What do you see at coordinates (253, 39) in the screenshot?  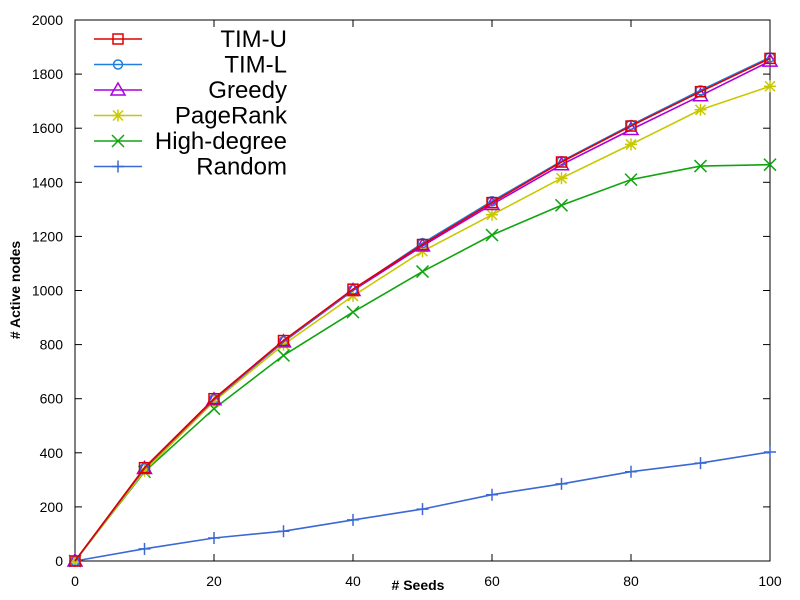 I see `legend-label: TIM-U` at bounding box center [253, 39].